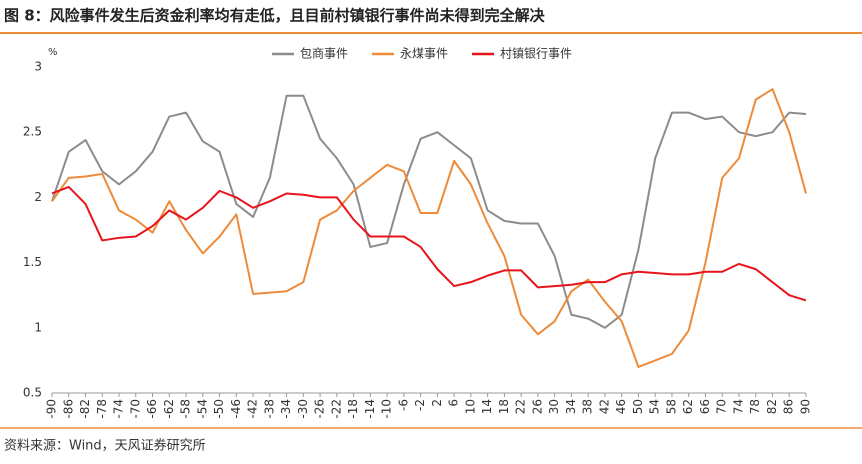 This screenshot has height=464, width=862. Describe the element at coordinates (219, 409) in the screenshot. I see `x-tick-label: -50` at that location.